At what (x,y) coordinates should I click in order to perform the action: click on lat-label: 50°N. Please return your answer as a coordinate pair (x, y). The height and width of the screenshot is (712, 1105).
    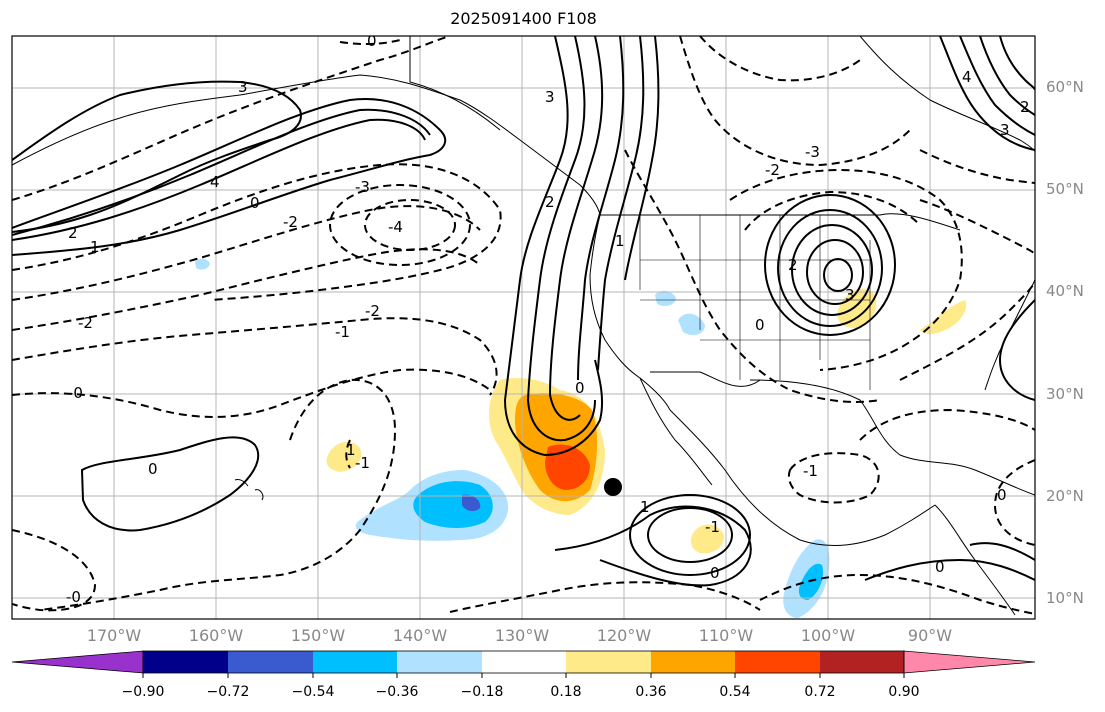
    Looking at the image, I should click on (1065, 189).